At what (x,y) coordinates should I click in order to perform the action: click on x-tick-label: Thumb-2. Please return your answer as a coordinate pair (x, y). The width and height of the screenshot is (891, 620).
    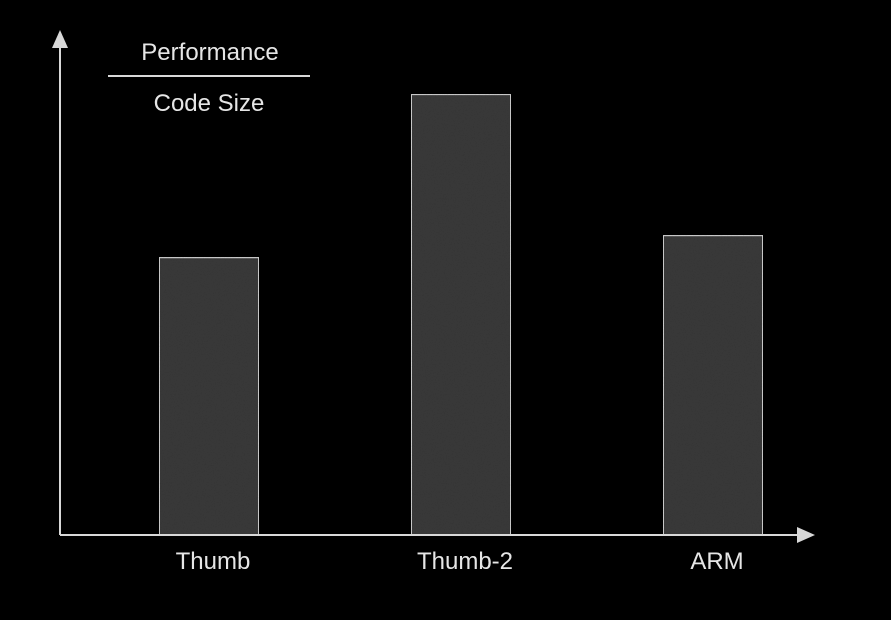
    Looking at the image, I should click on (465, 561).